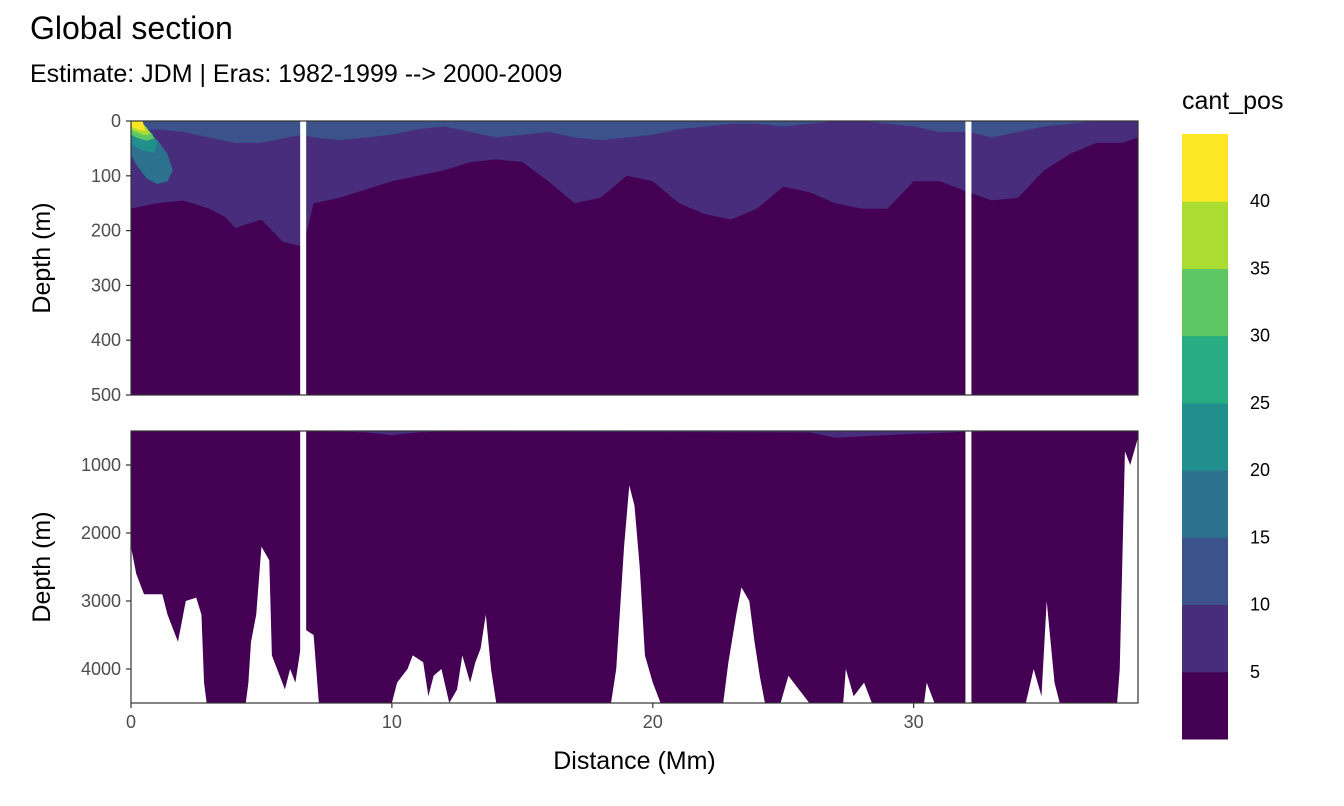 This screenshot has height=806, width=1344. Describe the element at coordinates (1232, 101) in the screenshot. I see `legend-title: cant_pos` at that location.